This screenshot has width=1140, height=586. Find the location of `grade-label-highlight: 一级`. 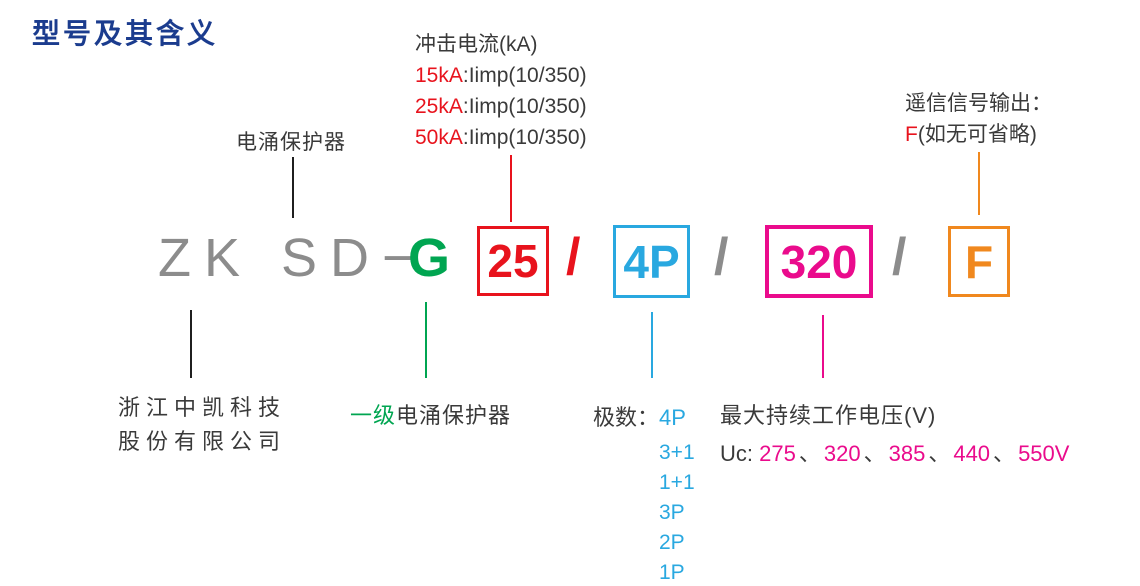

grade-label-highlight: 一级 is located at coordinates (373, 415).